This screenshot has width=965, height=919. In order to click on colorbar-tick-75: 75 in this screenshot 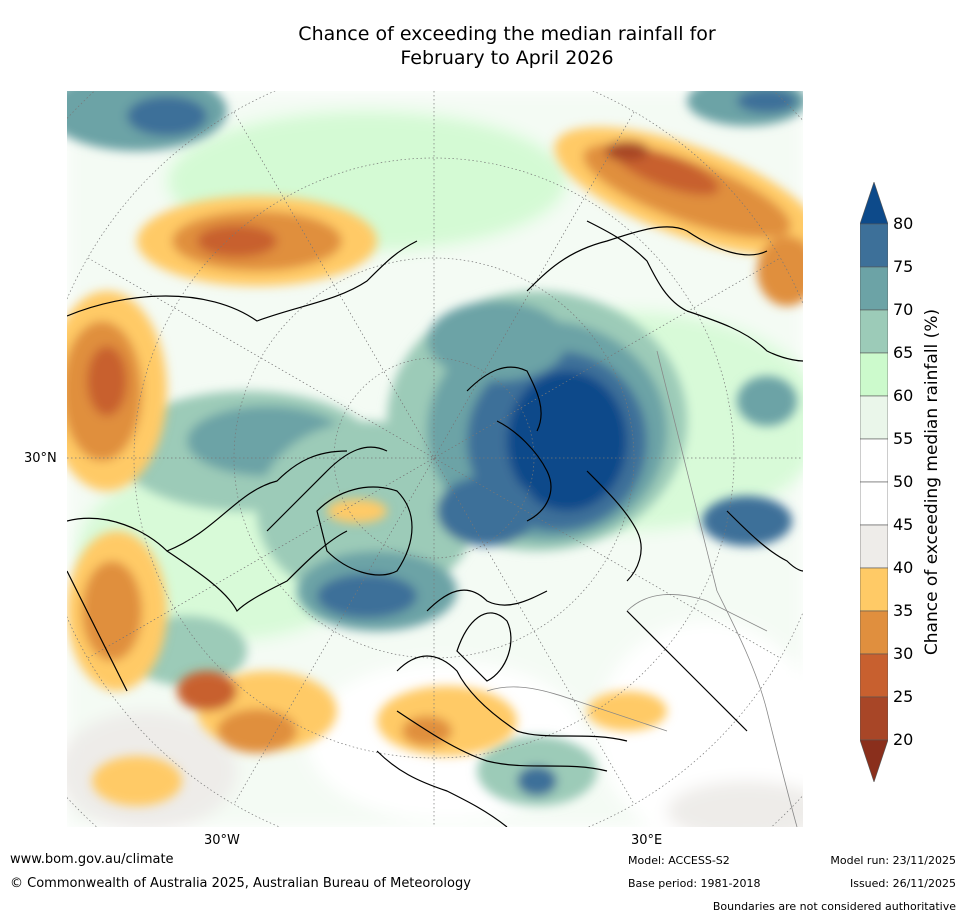, I will do `click(903, 266)`.